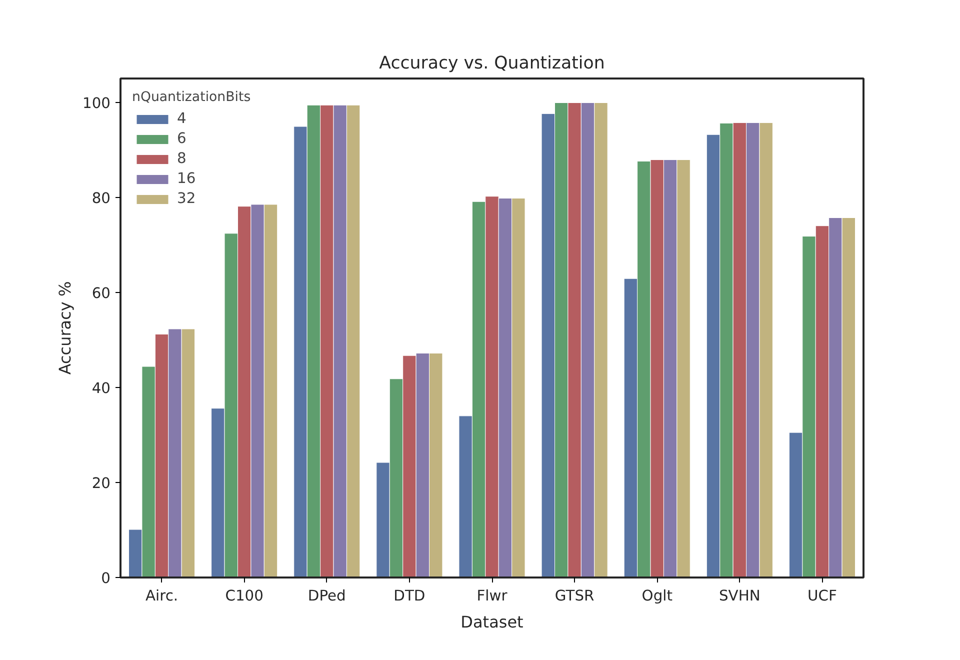  What do you see at coordinates (410, 596) in the screenshot?
I see `x-tick-label: DTD` at bounding box center [410, 596].